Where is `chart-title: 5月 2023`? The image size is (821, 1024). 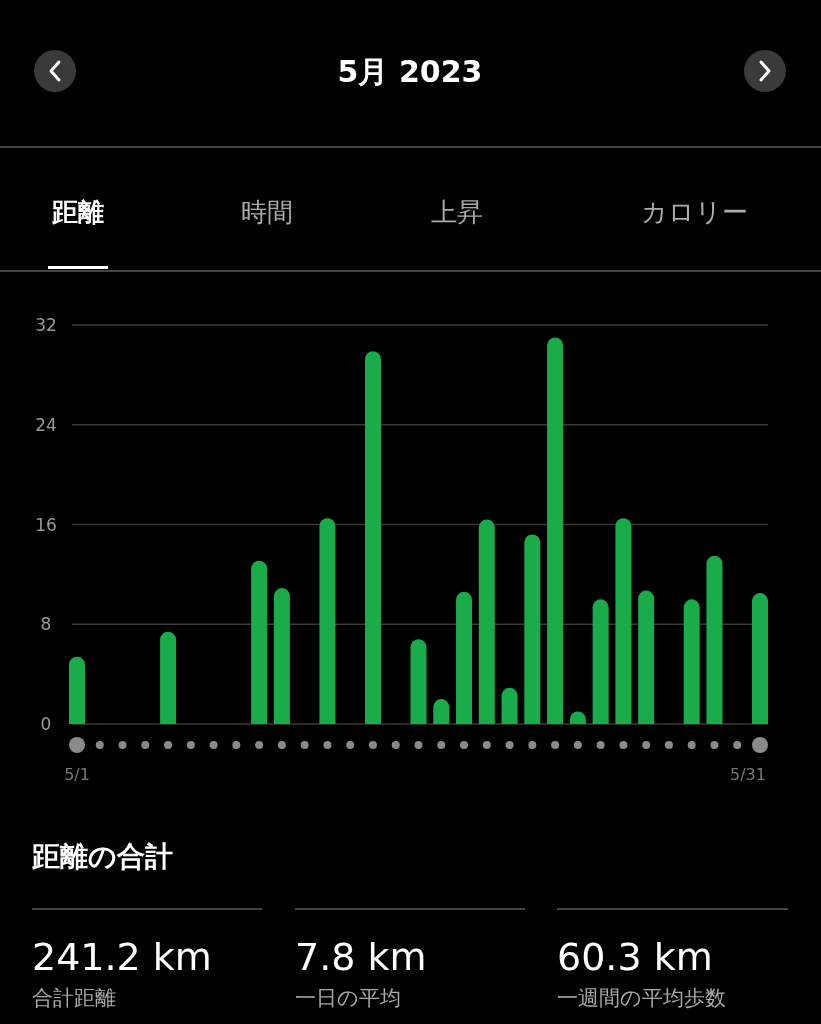
chart-title: 5月 2023 is located at coordinates (410, 71).